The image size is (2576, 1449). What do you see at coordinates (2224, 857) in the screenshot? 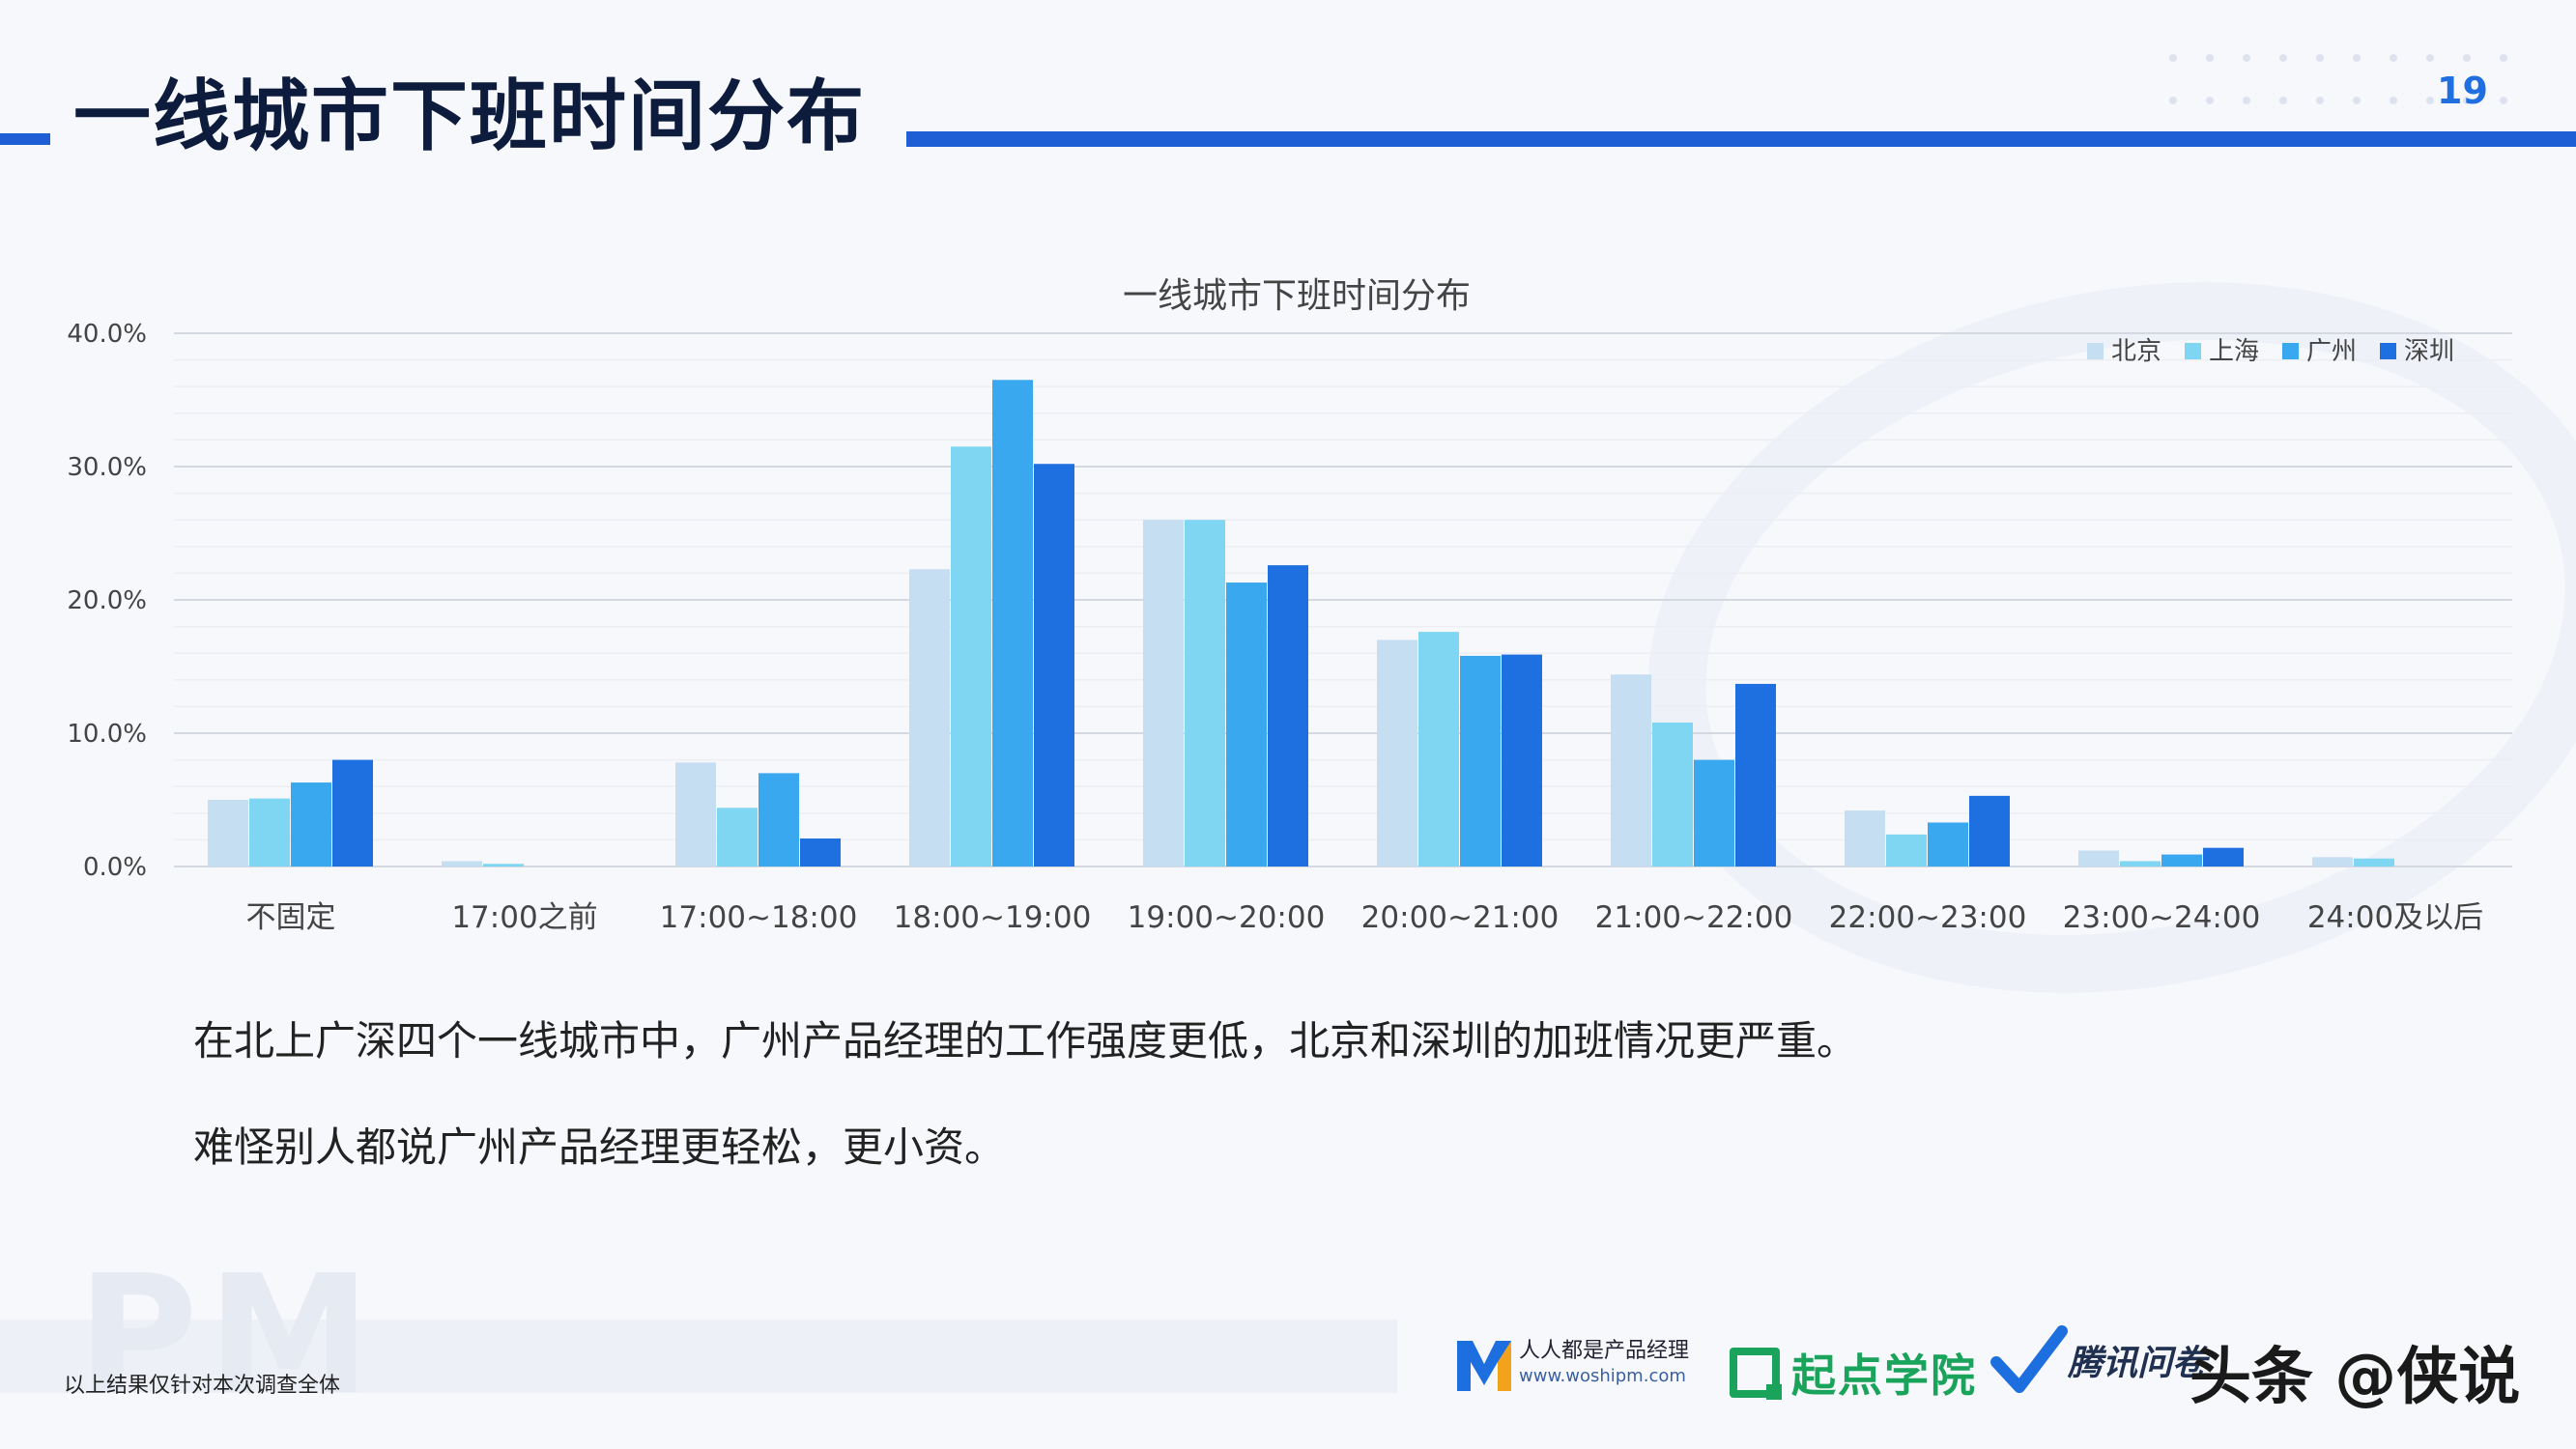
I see `bar-深圳-8` at bounding box center [2224, 857].